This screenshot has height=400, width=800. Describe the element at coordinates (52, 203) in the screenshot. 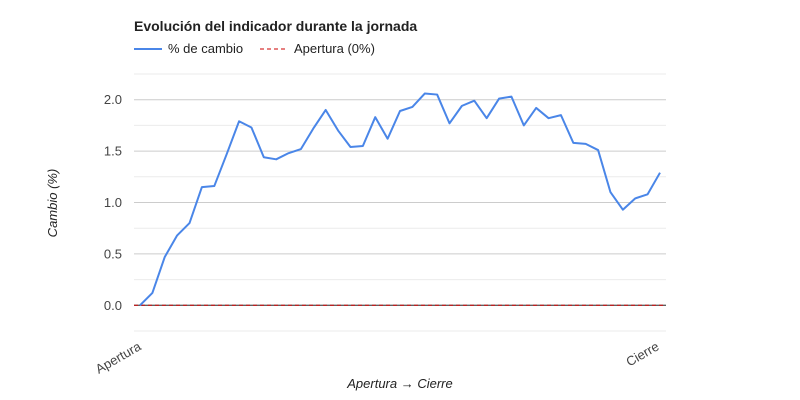

I see `y-axis-title: Cambio (%)` at that location.